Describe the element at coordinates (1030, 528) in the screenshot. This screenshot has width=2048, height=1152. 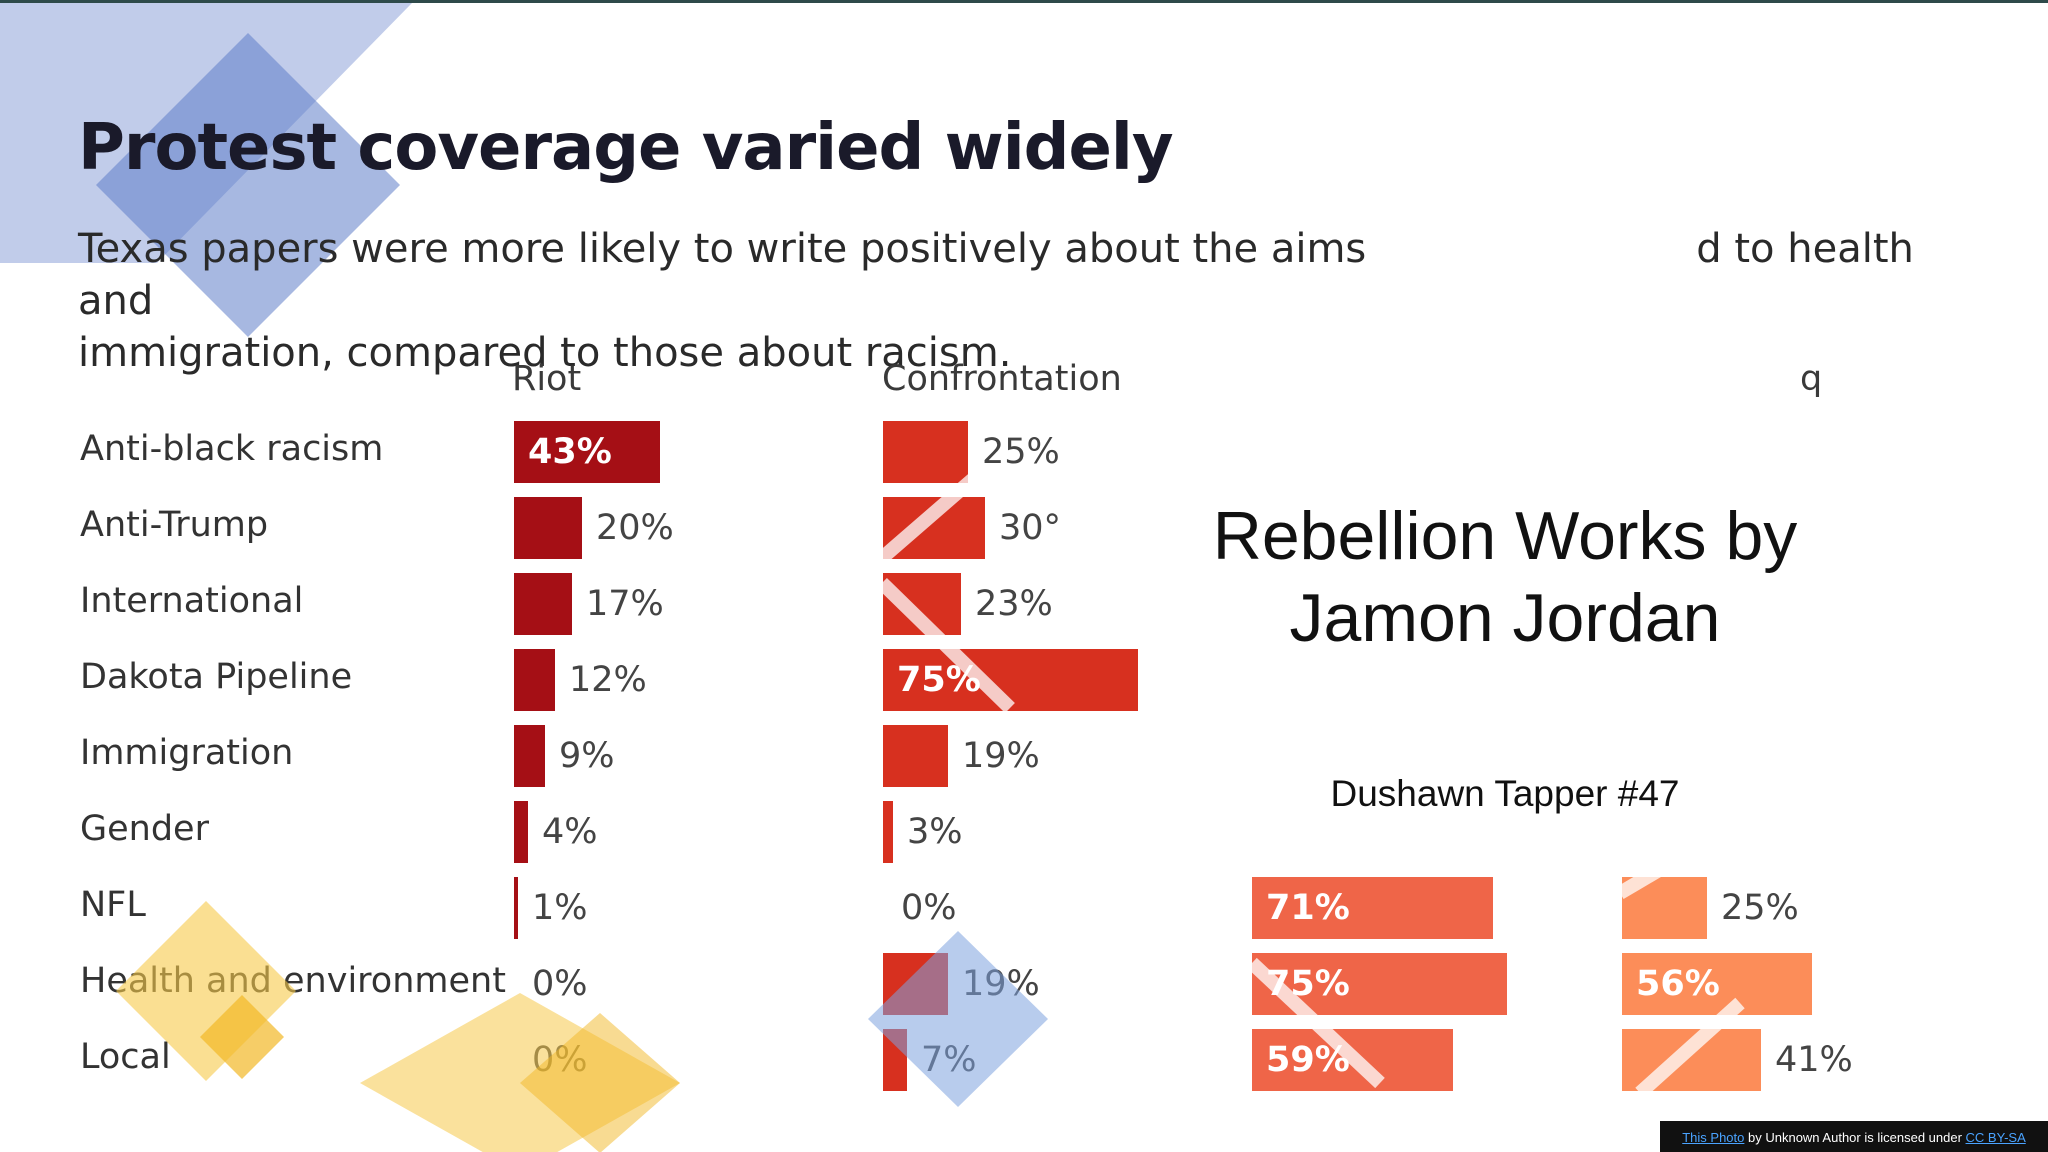
I see `data-label: 30°` at that location.